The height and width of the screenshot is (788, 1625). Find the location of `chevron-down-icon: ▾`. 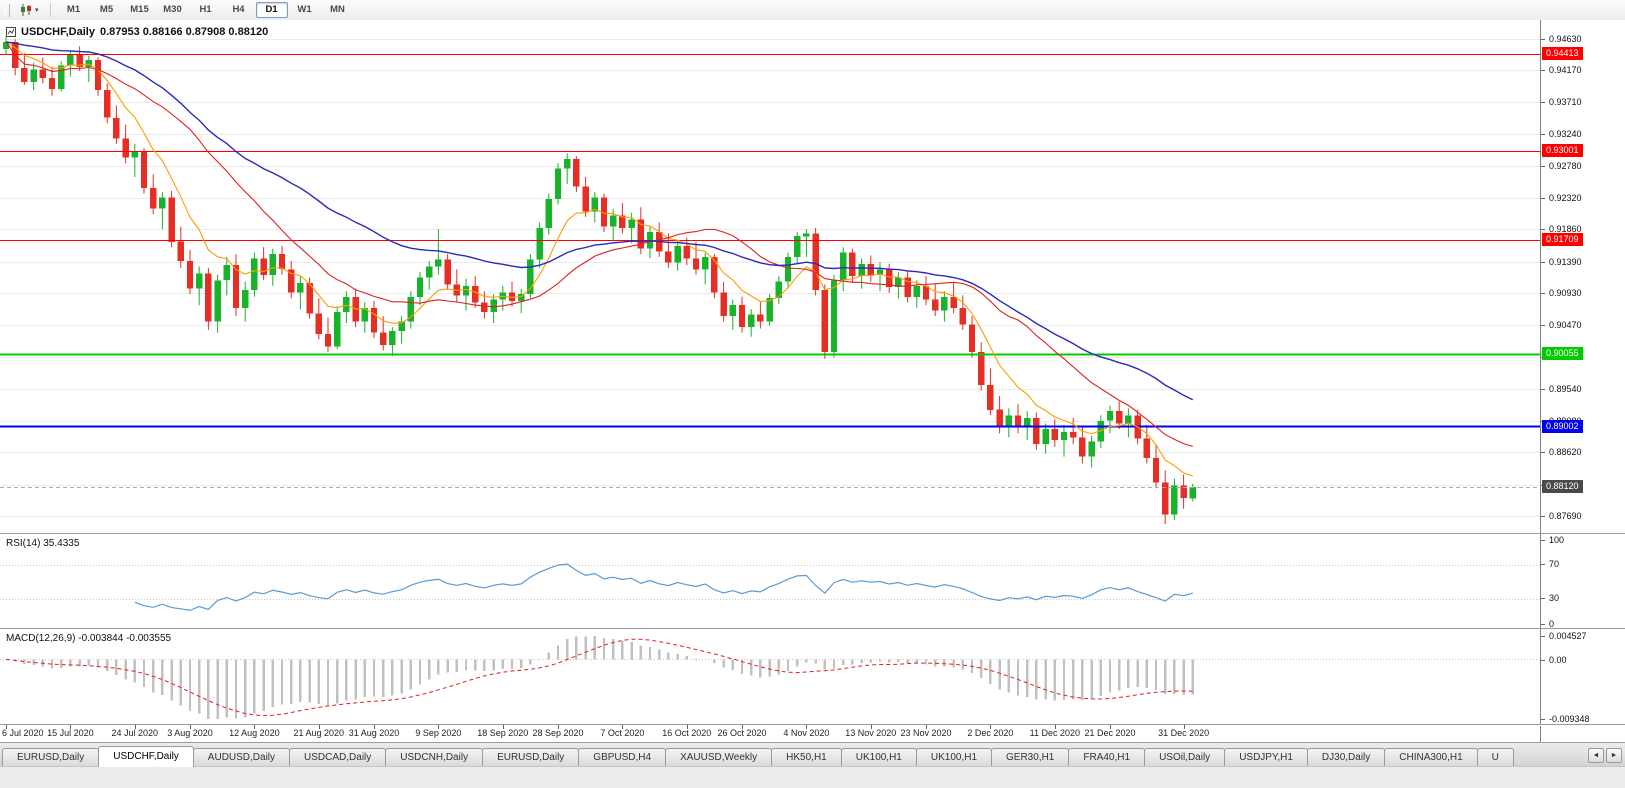

chevron-down-icon: ▾ is located at coordinates (37, 10).